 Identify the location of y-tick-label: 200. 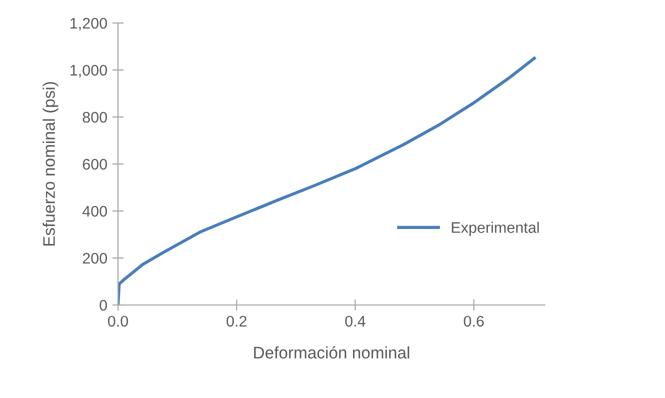
(94, 258).